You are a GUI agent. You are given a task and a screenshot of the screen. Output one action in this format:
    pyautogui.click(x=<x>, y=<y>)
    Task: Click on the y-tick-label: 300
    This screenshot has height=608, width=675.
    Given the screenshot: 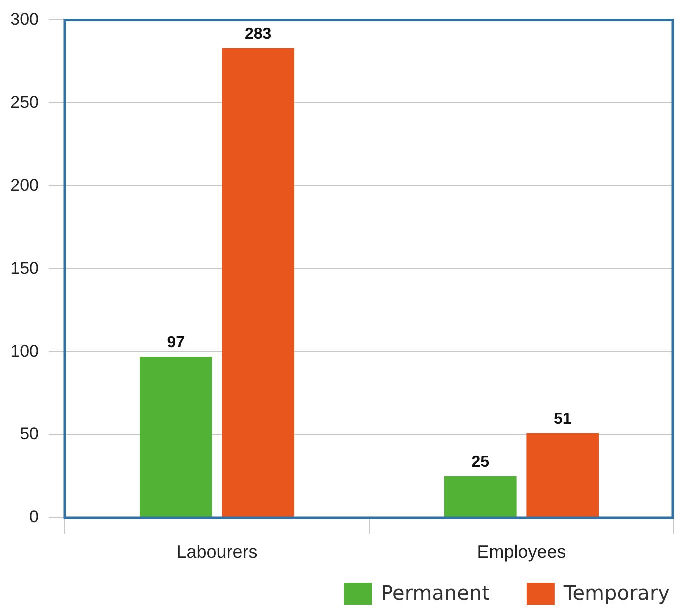 What is the action you would take?
    pyautogui.click(x=24, y=19)
    